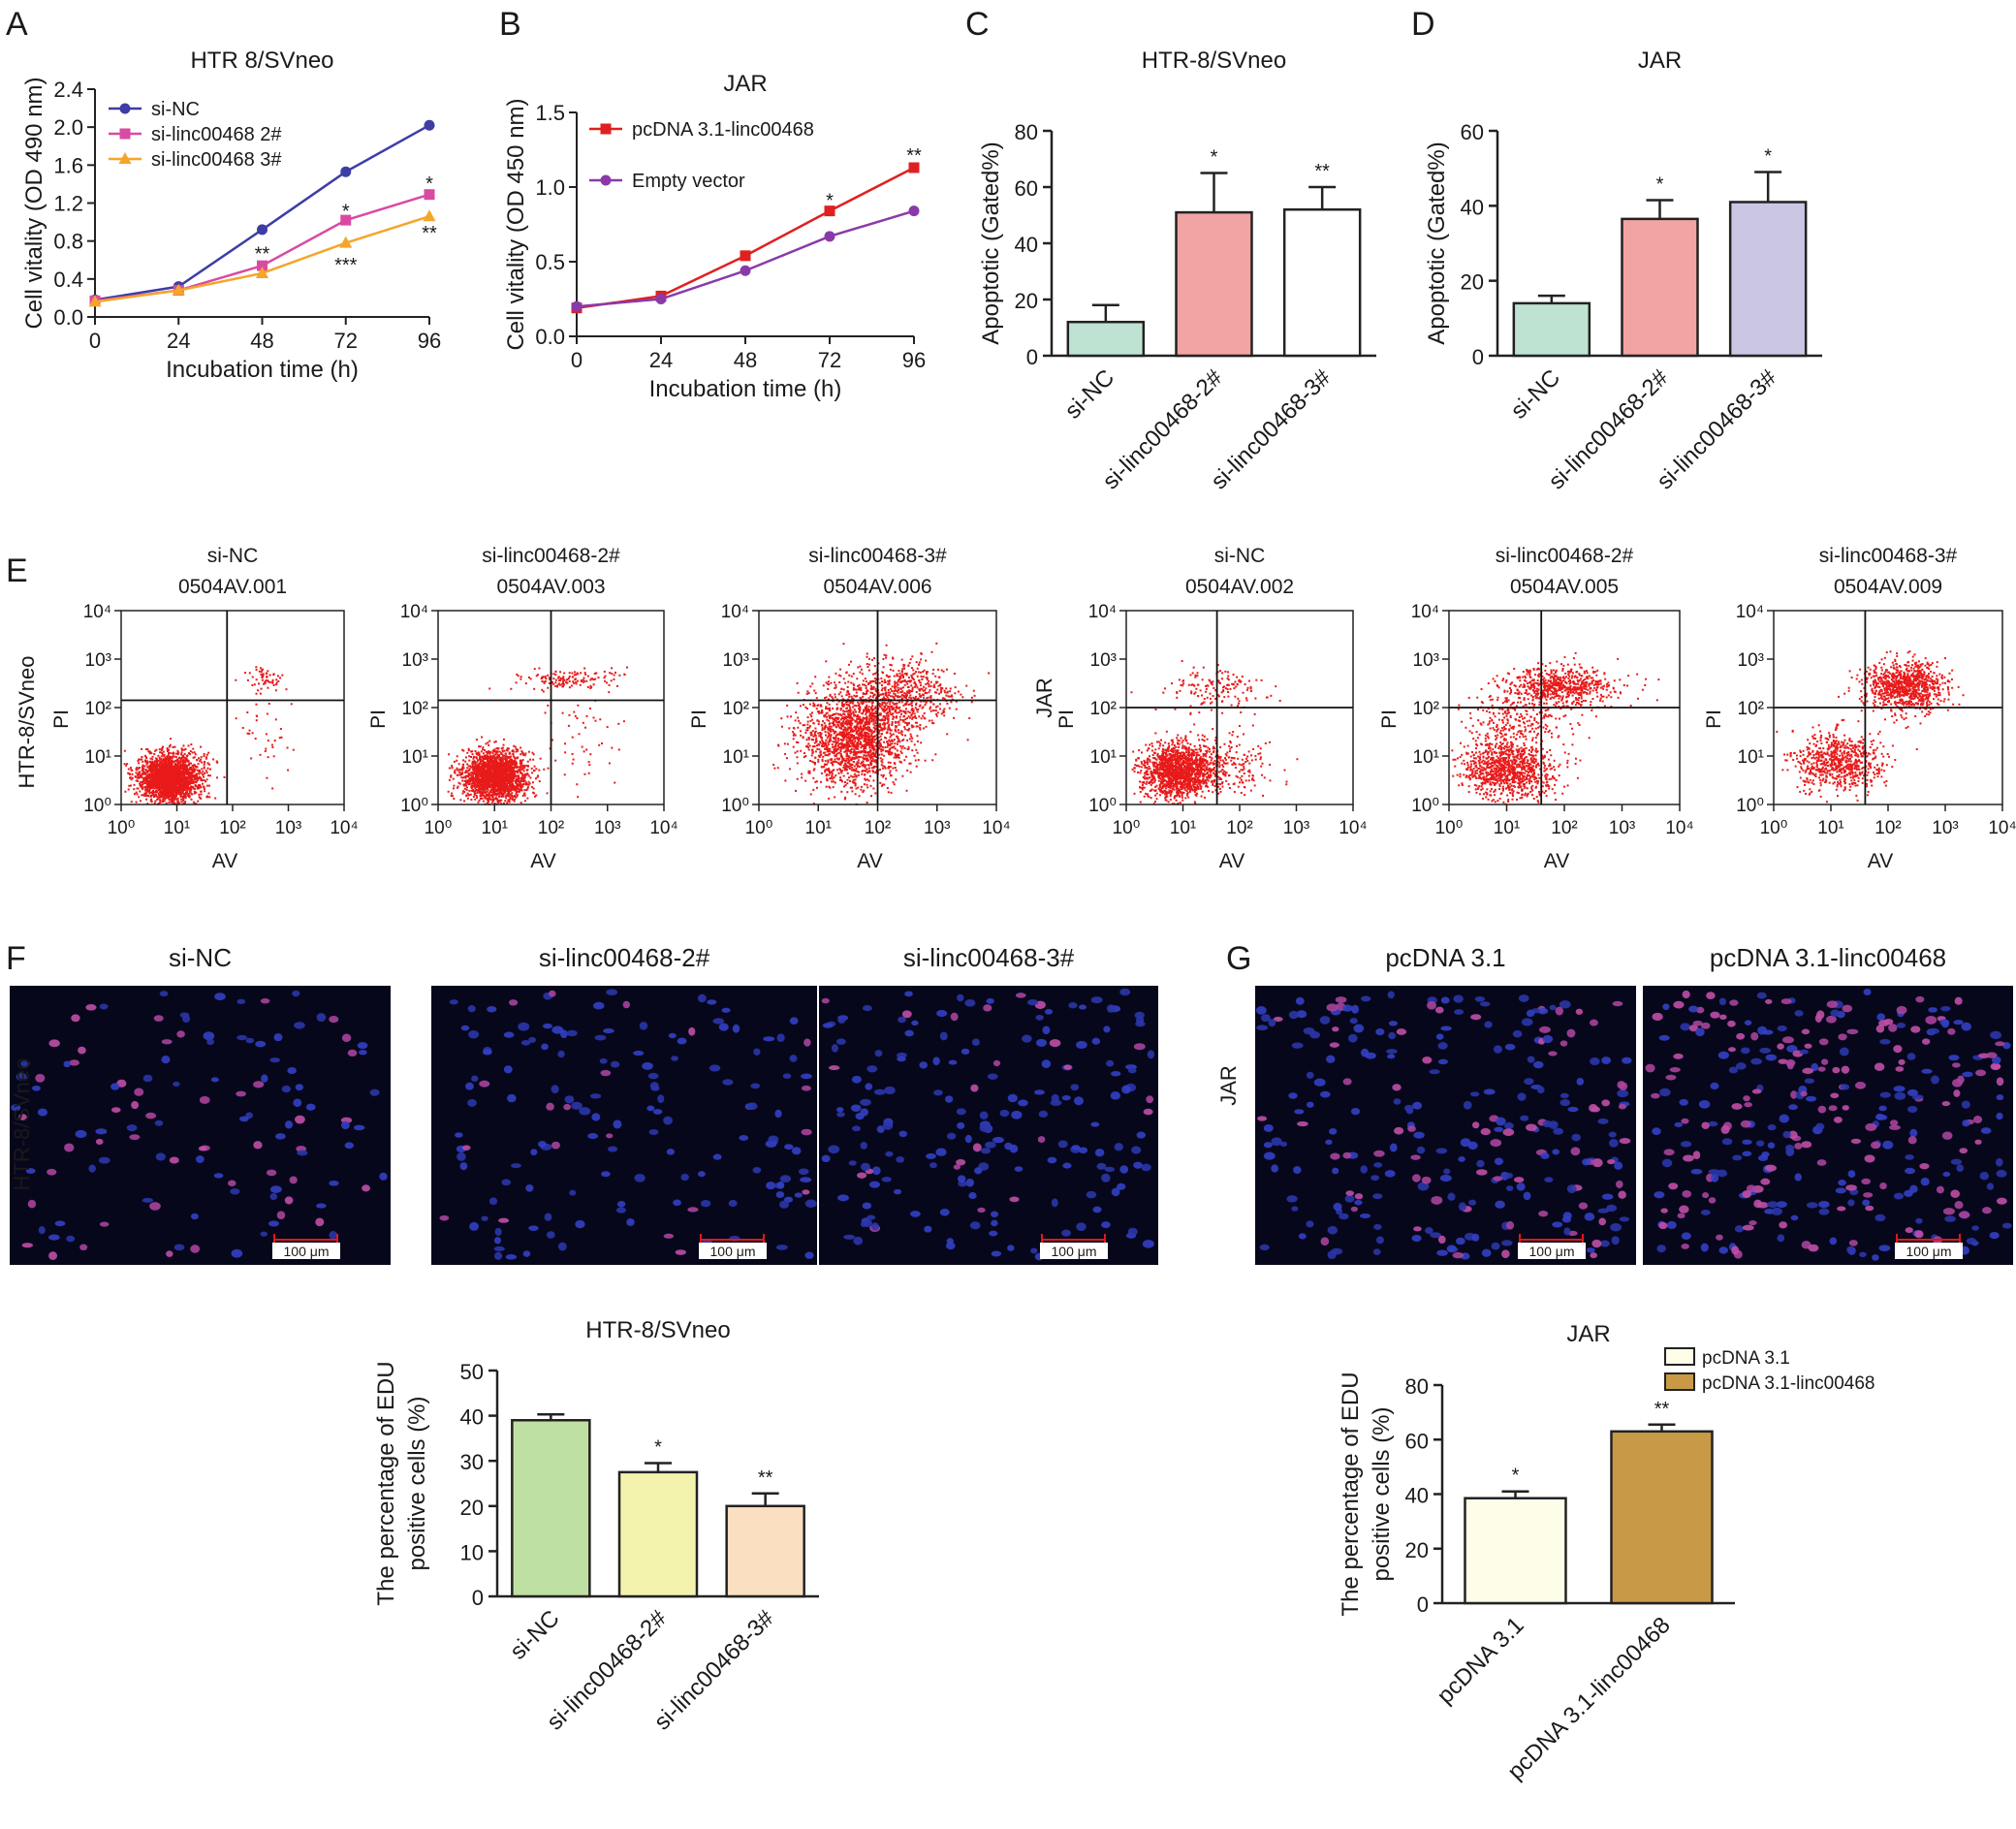  What do you see at coordinates (550, 337) in the screenshot?
I see `y-tick-label: 0.0` at bounding box center [550, 337].